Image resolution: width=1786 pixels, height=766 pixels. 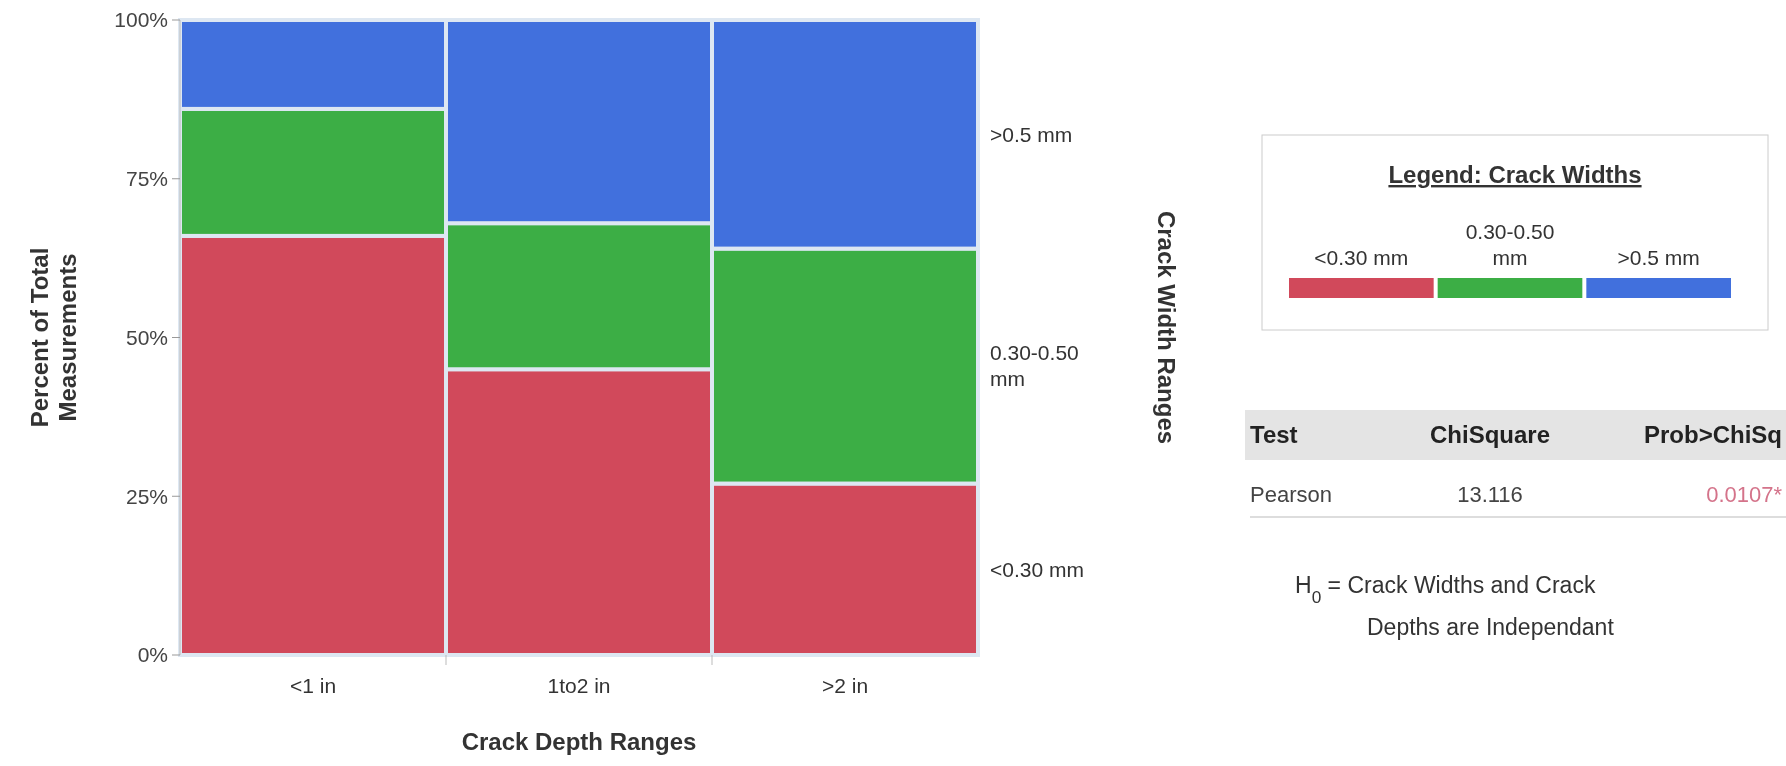 I want to click on x-axis-title: Crack Depth Ranges, so click(x=579, y=741).